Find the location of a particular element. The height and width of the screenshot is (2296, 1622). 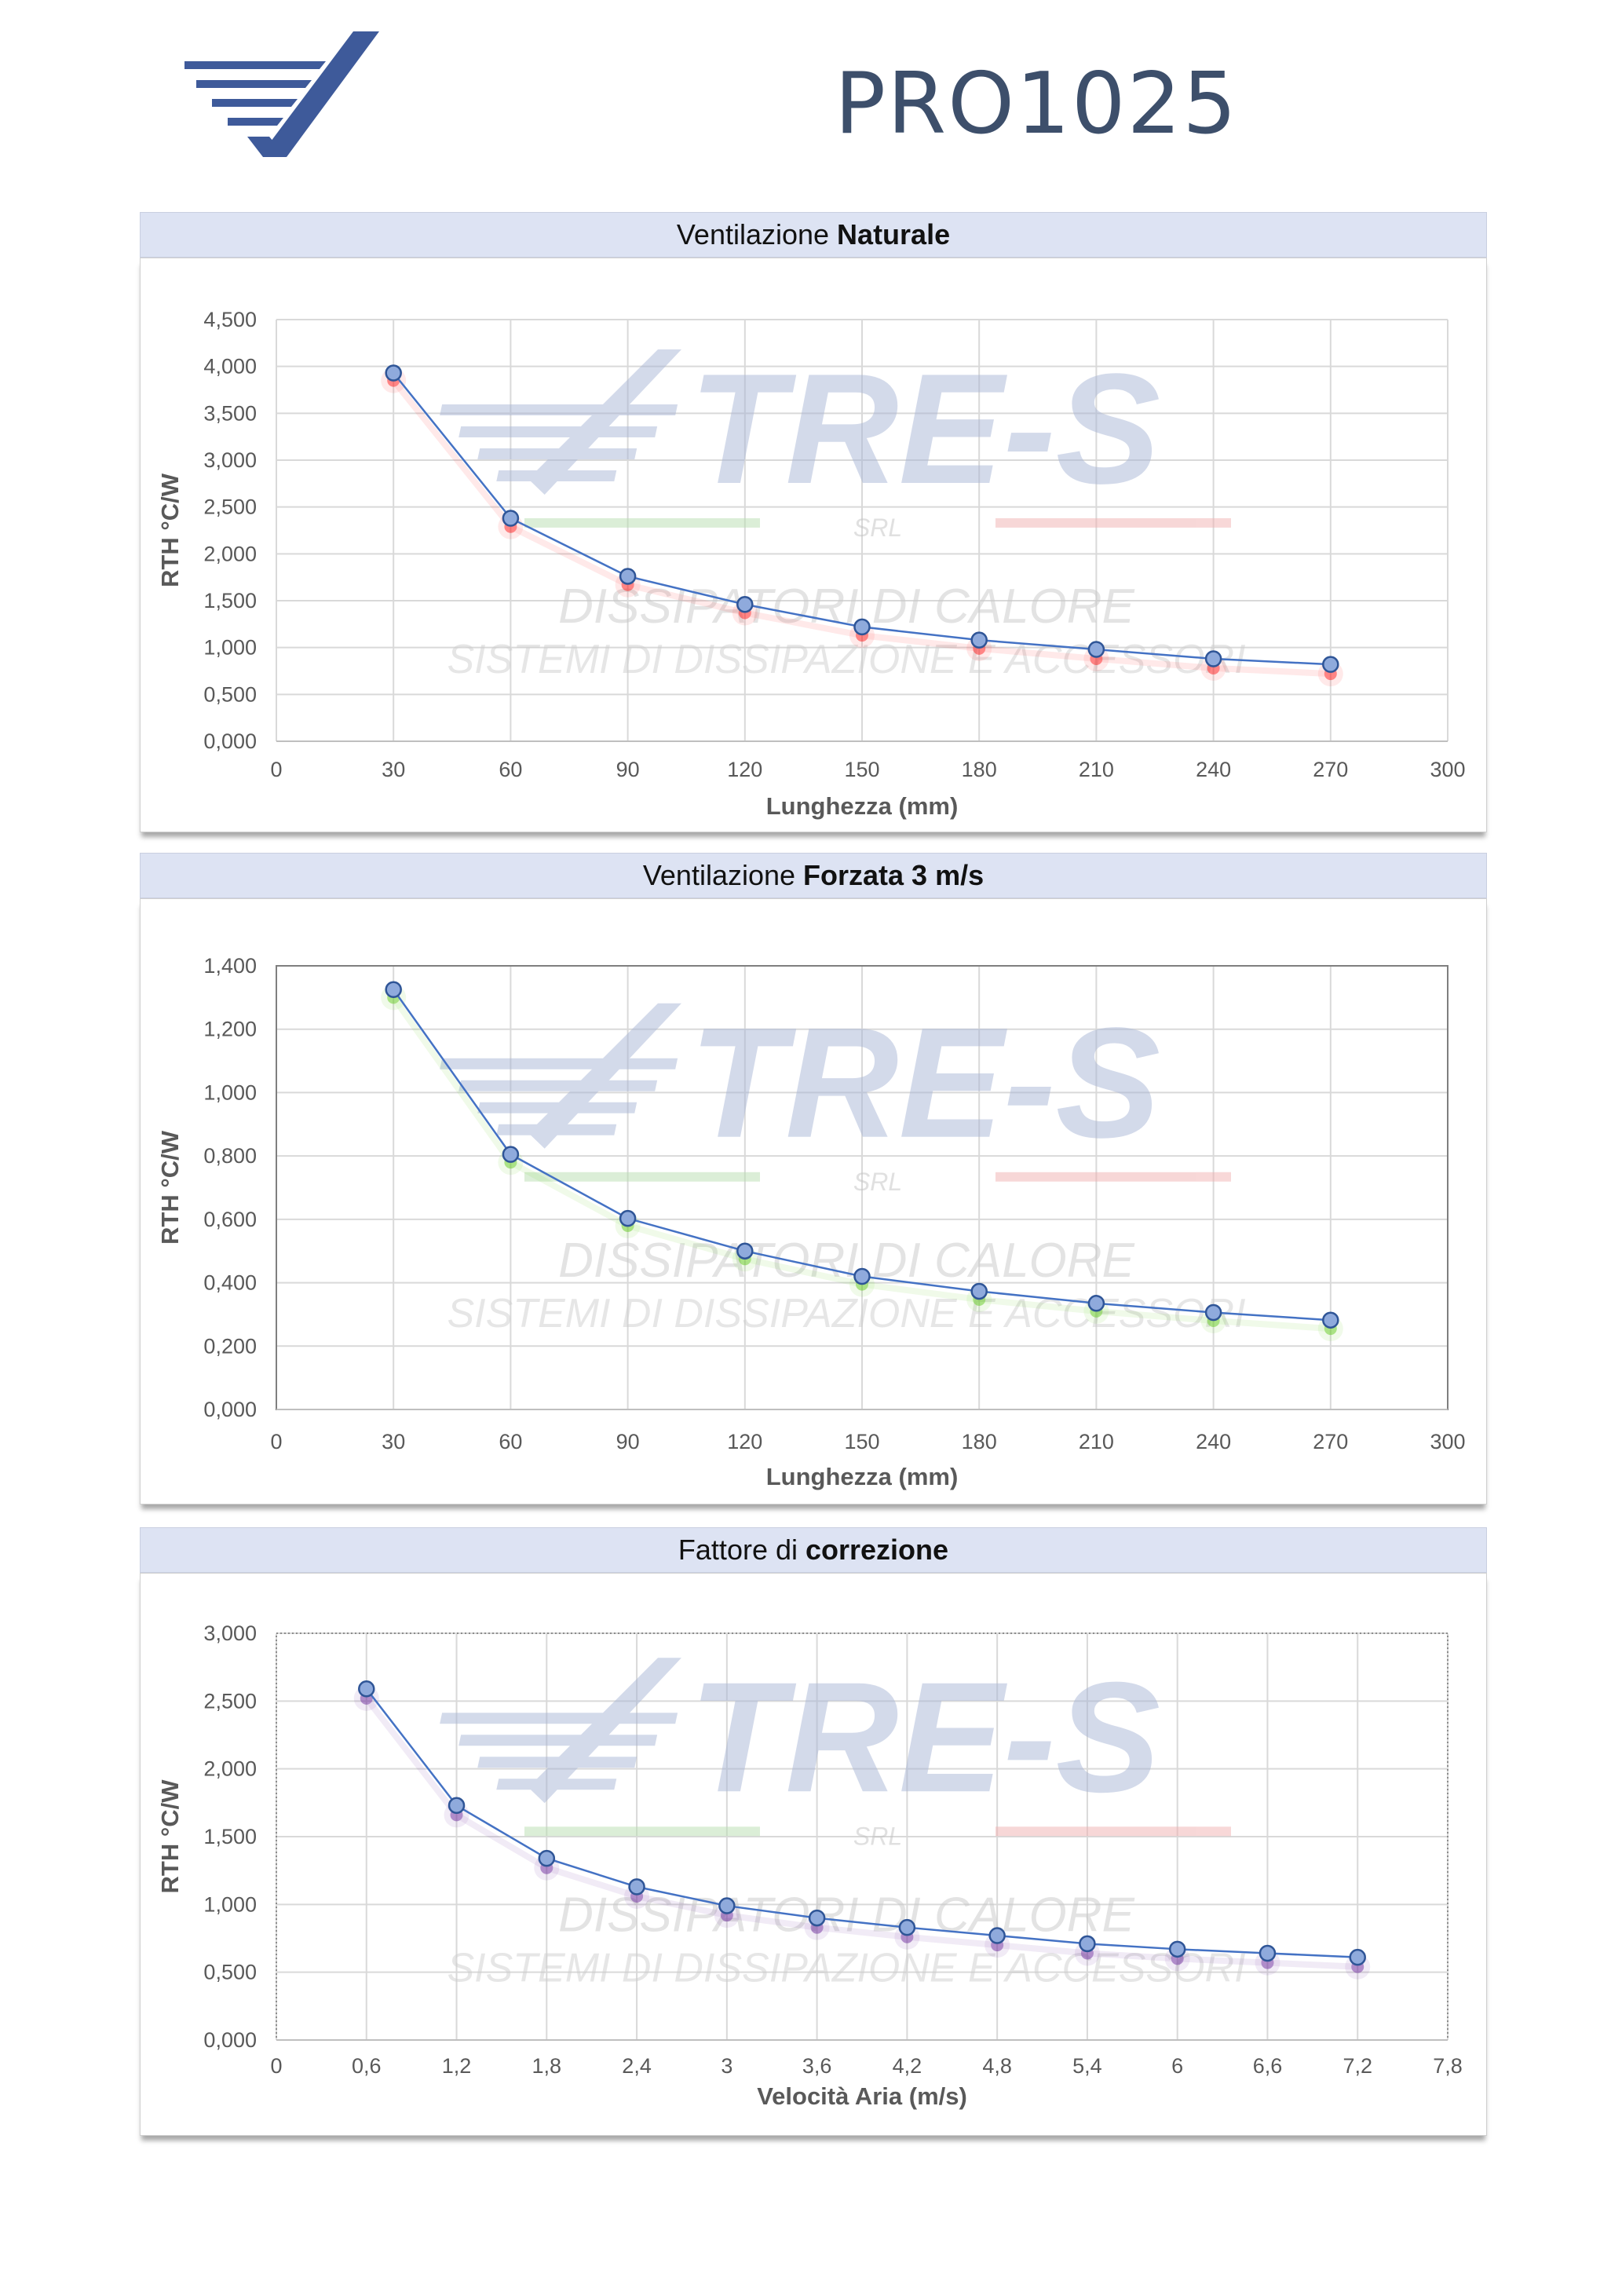

x-tick-label: 30 is located at coordinates (393, 769).